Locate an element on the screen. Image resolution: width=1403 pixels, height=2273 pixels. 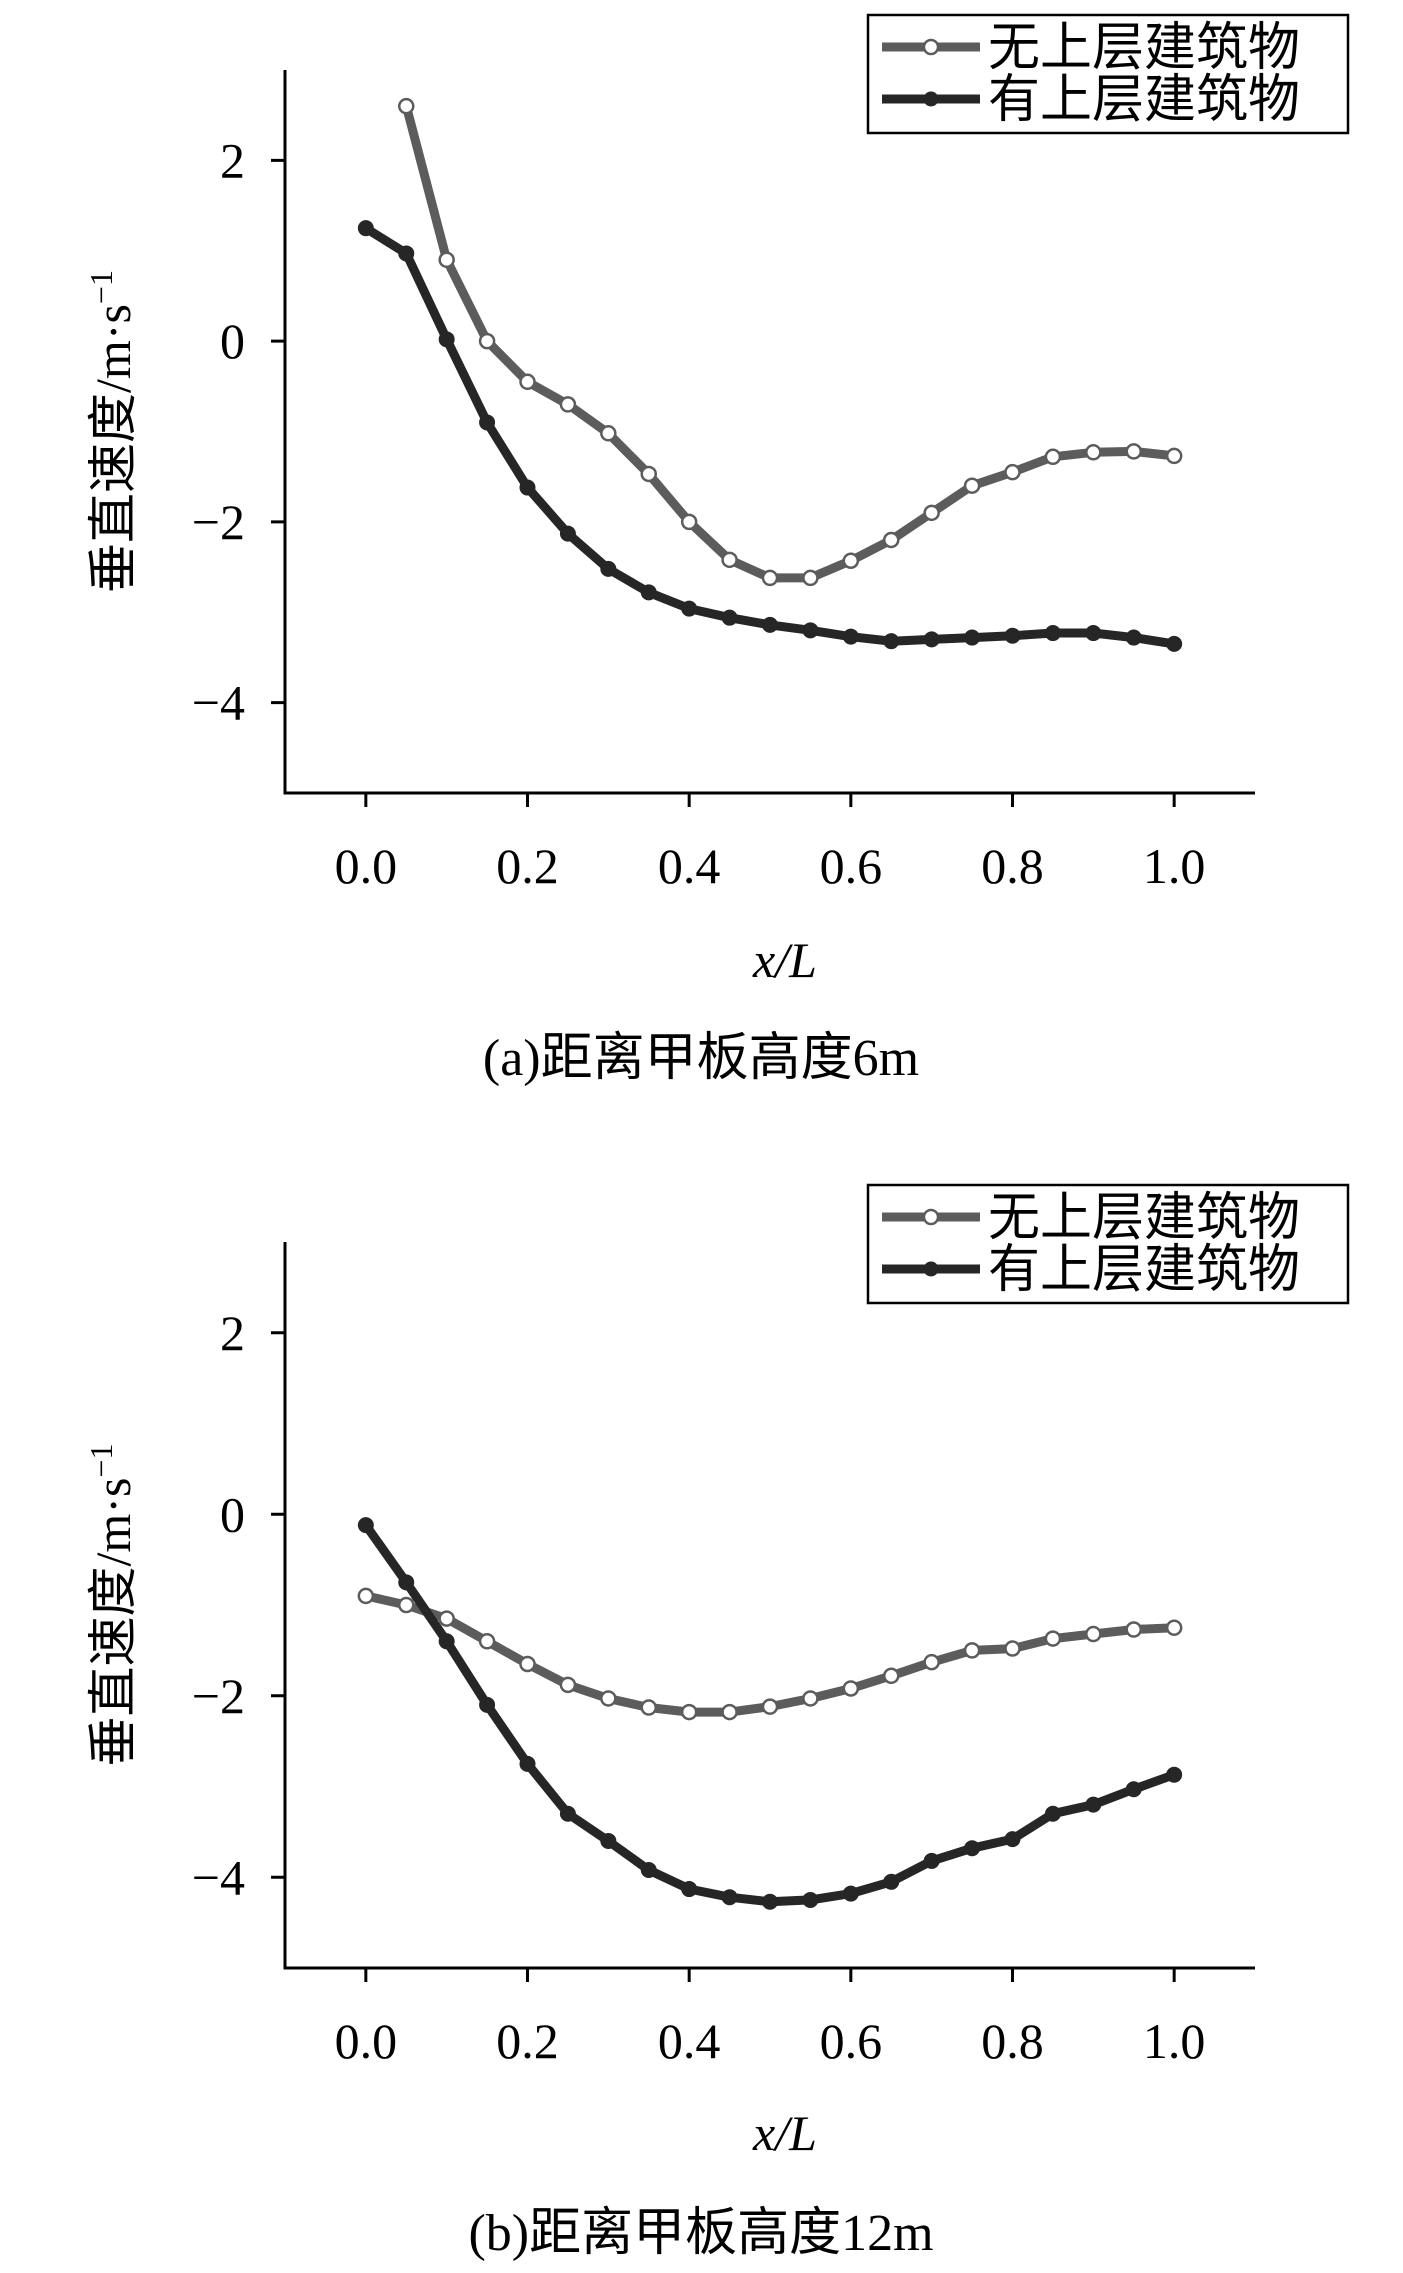
chart-caption: (a)距离甲板高度6m is located at coordinates (701, 1058).